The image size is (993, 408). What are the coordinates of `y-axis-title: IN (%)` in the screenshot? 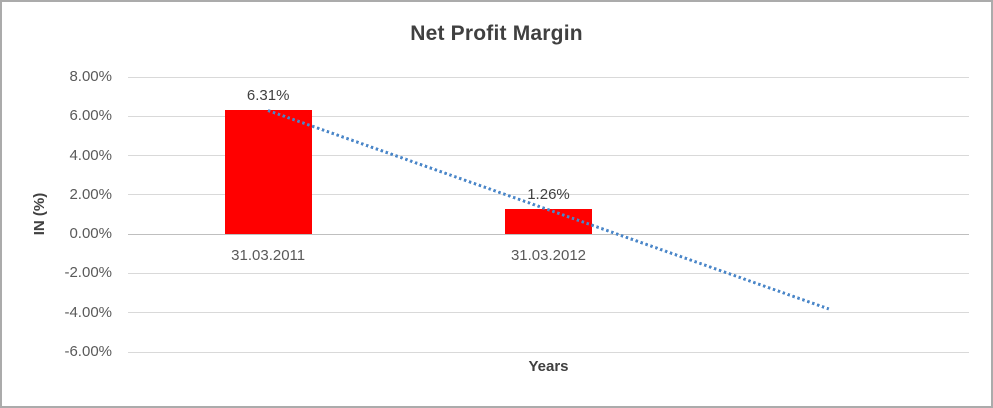 It's located at (39, 214).